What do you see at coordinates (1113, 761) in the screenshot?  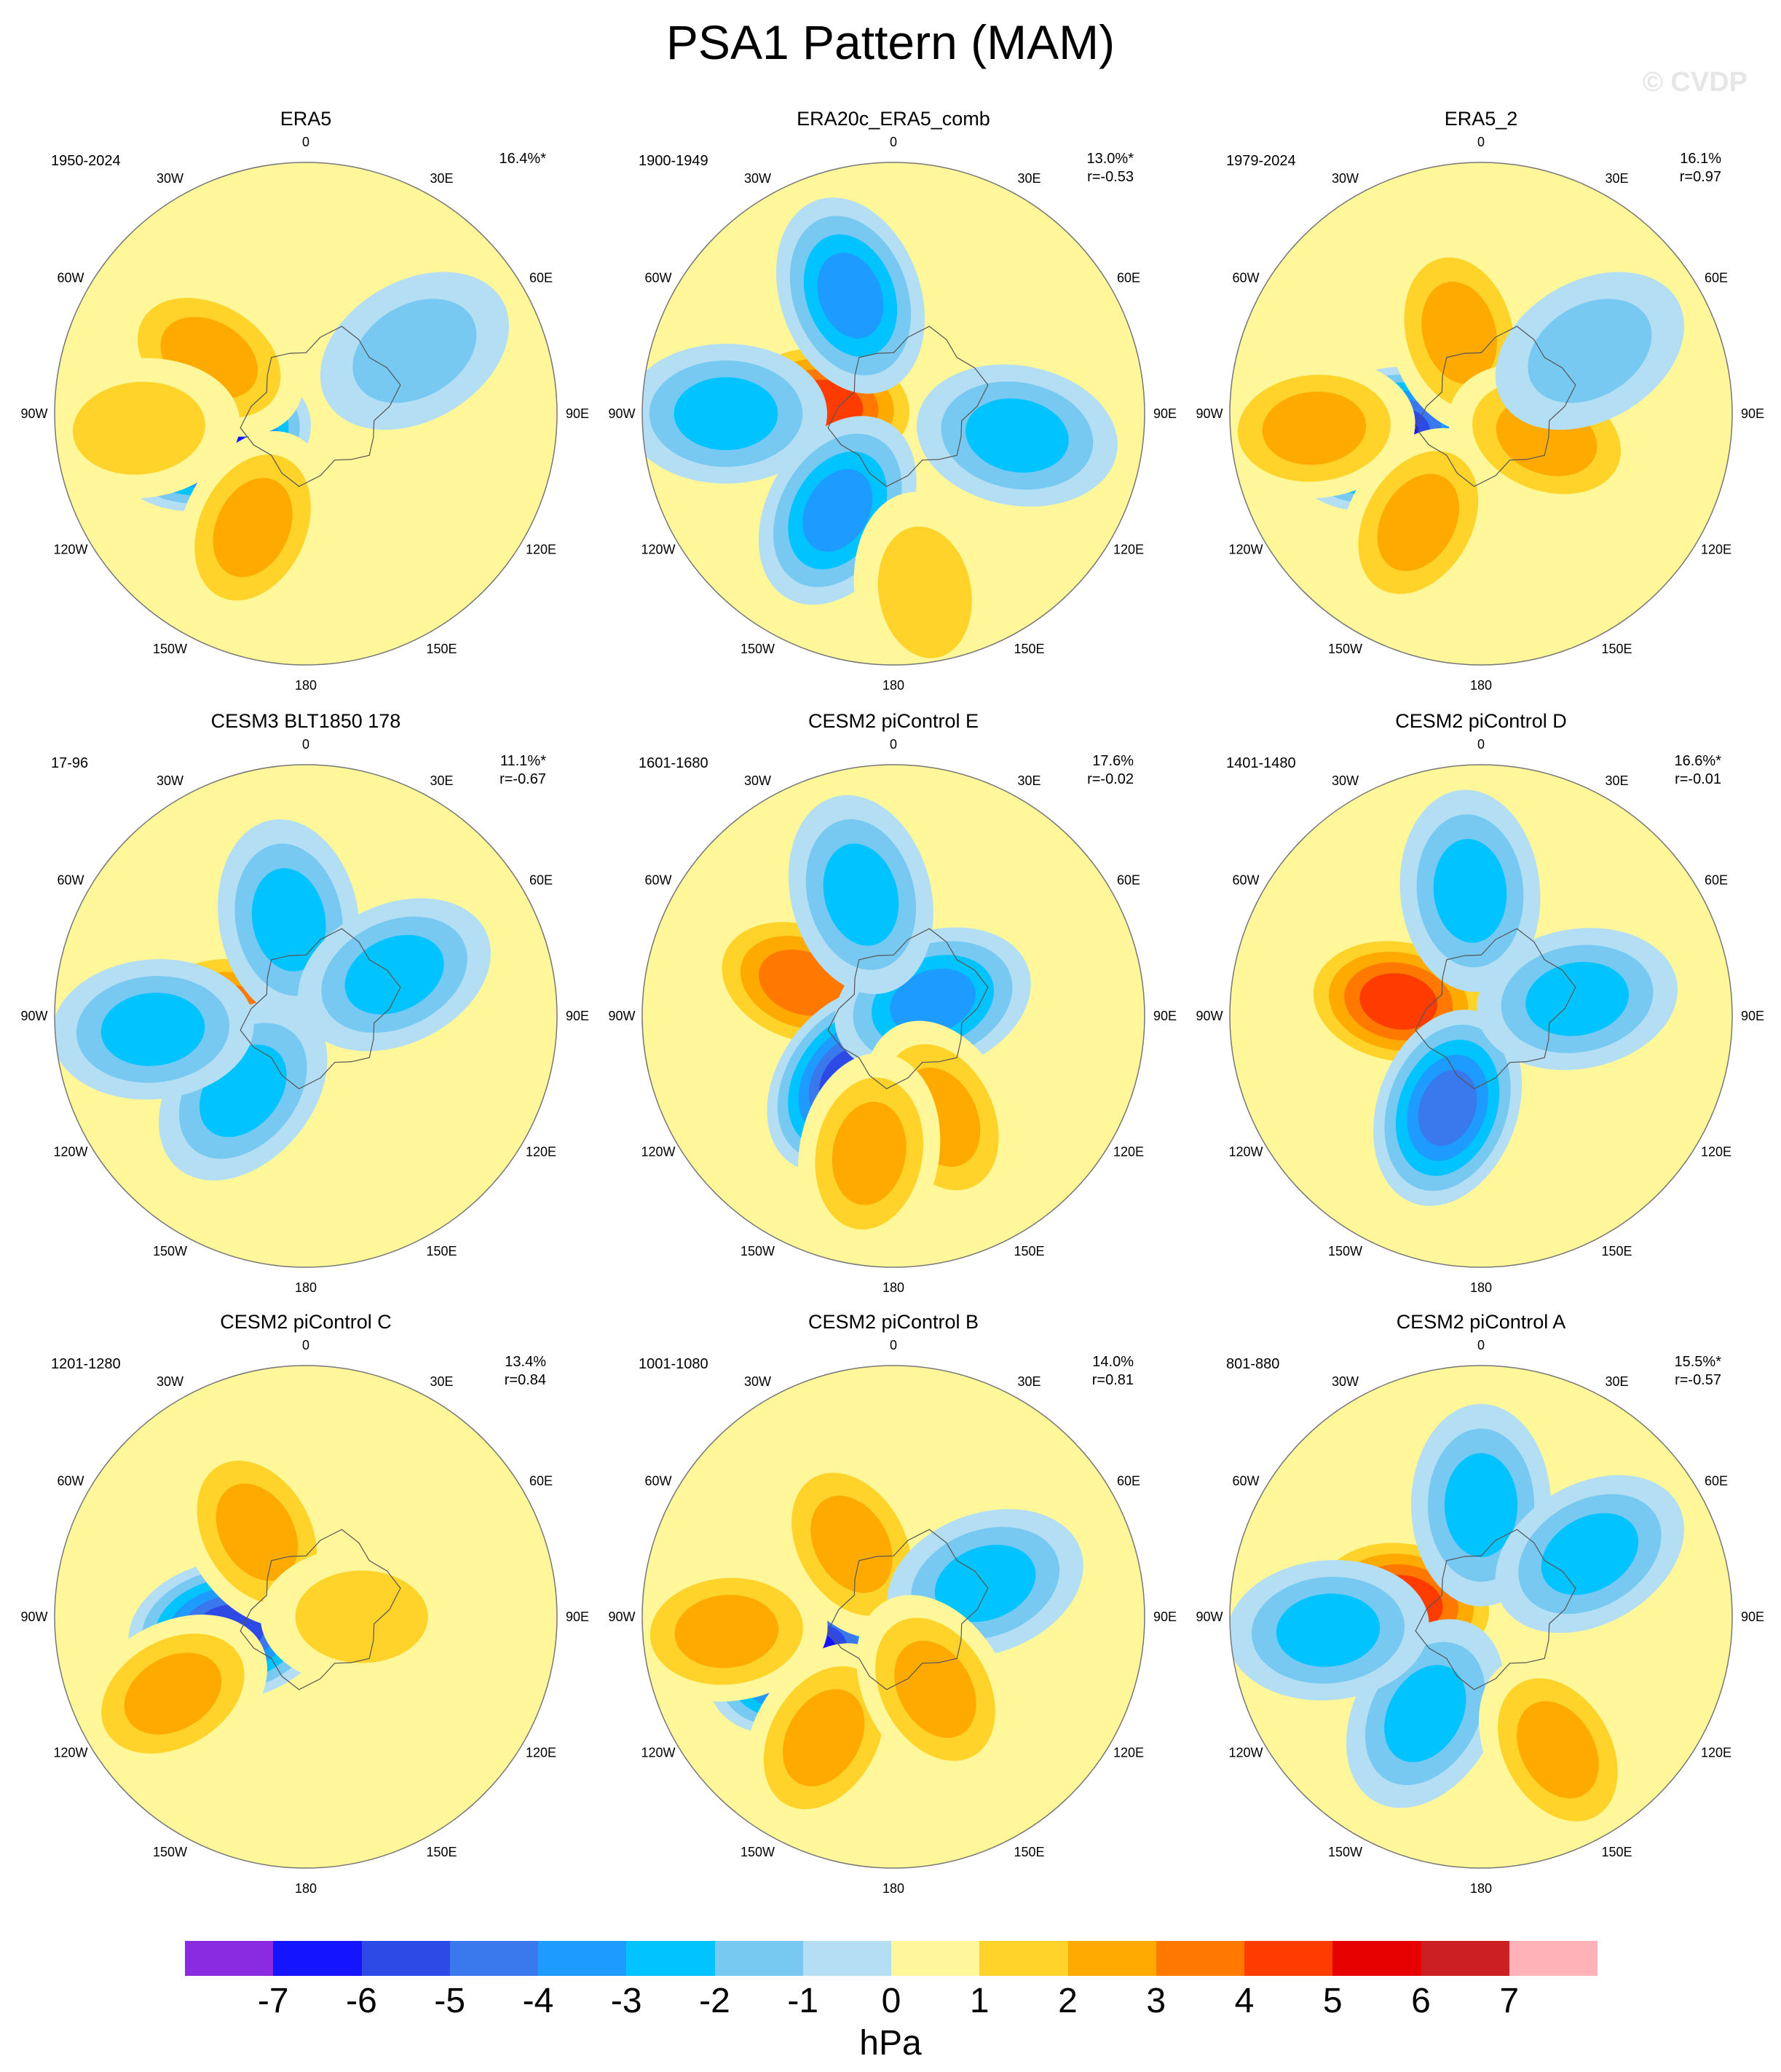 I see `panel-variance-pct: 17.6%` at bounding box center [1113, 761].